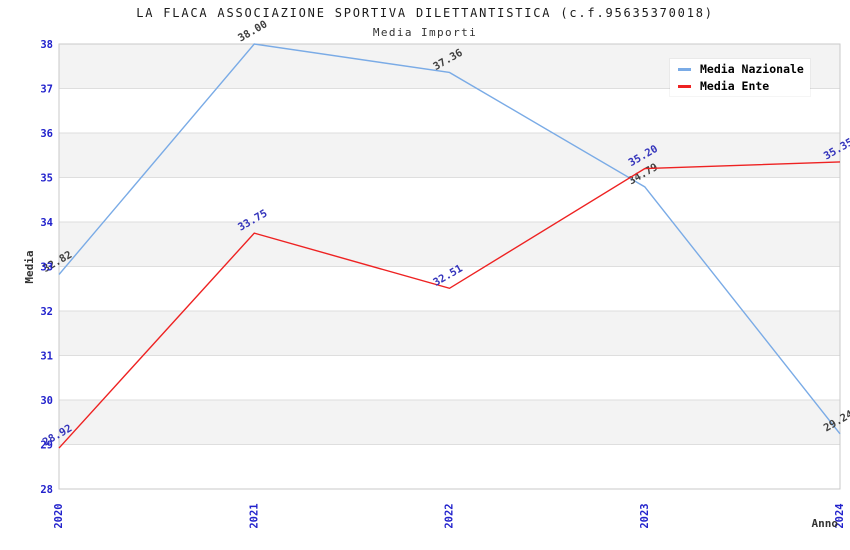 The width and height of the screenshot is (850, 550). I want to click on x-tick-label: 2021, so click(254, 515).